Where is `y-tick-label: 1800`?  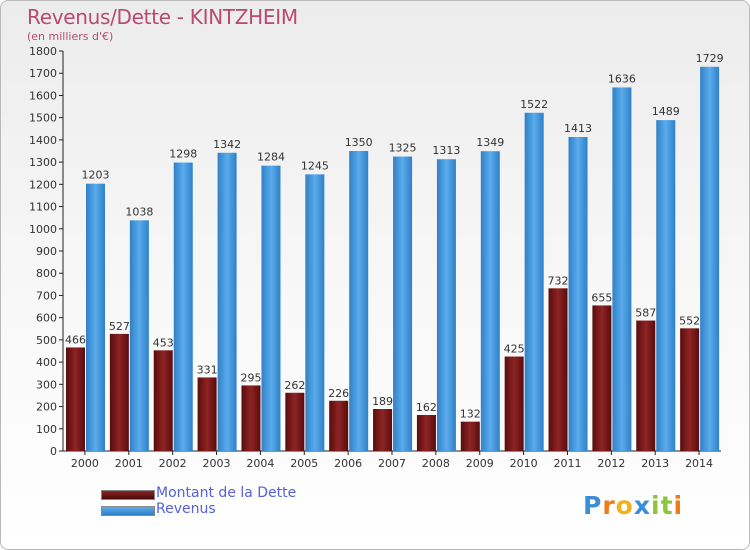 y-tick-label: 1800 is located at coordinates (43, 51).